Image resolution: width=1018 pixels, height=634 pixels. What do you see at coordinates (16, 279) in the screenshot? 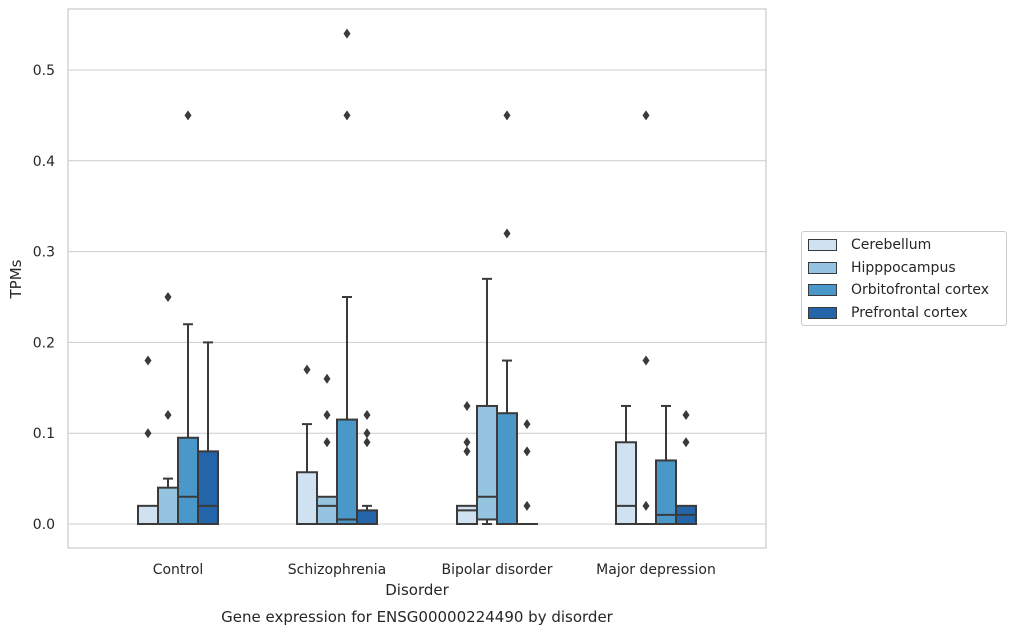
I see `y-axis-label: TPMs` at bounding box center [16, 279].